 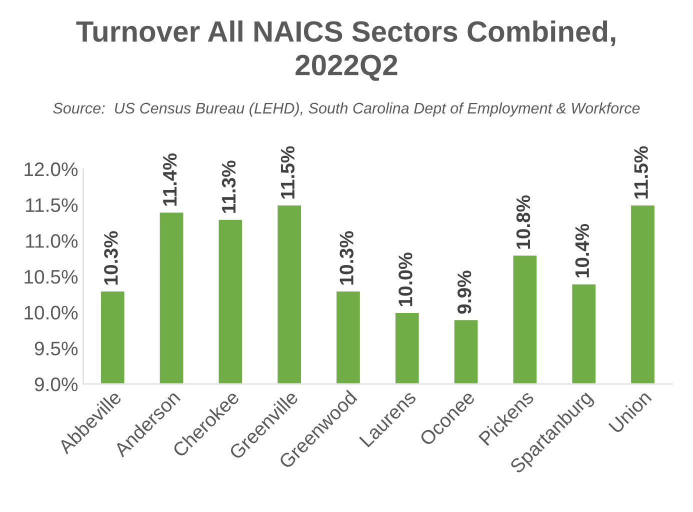 What do you see at coordinates (56, 349) in the screenshot?
I see `y-tick-label: 9.5%` at bounding box center [56, 349].